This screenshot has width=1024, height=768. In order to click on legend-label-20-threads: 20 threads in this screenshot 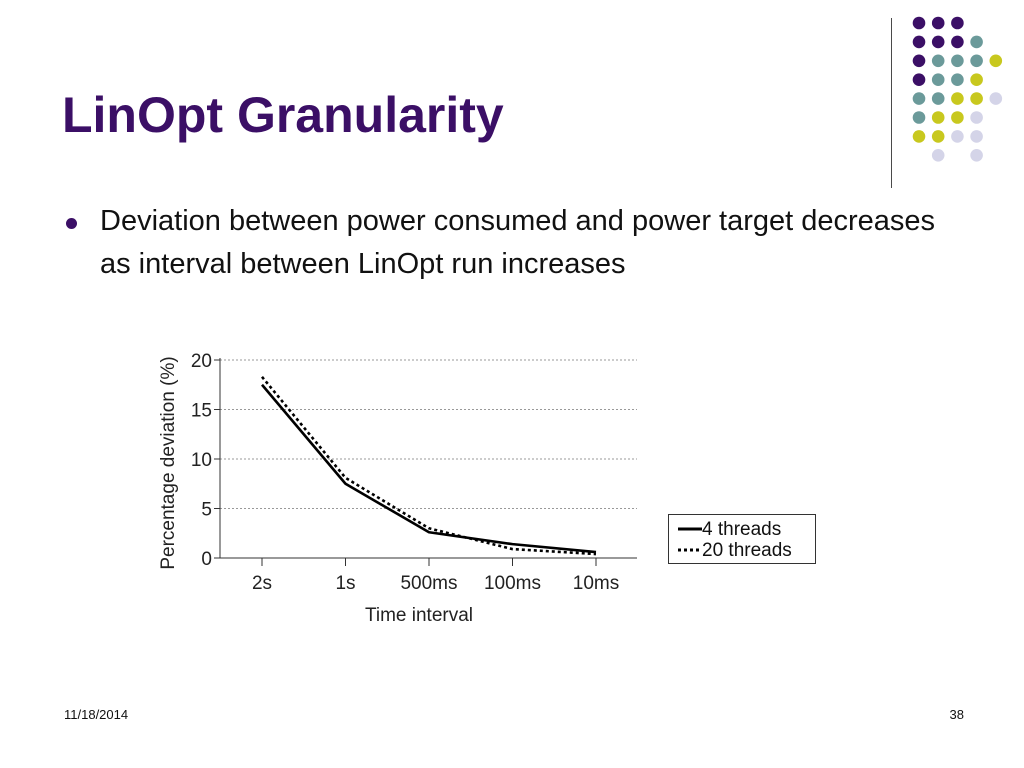, I will do `click(747, 550)`.